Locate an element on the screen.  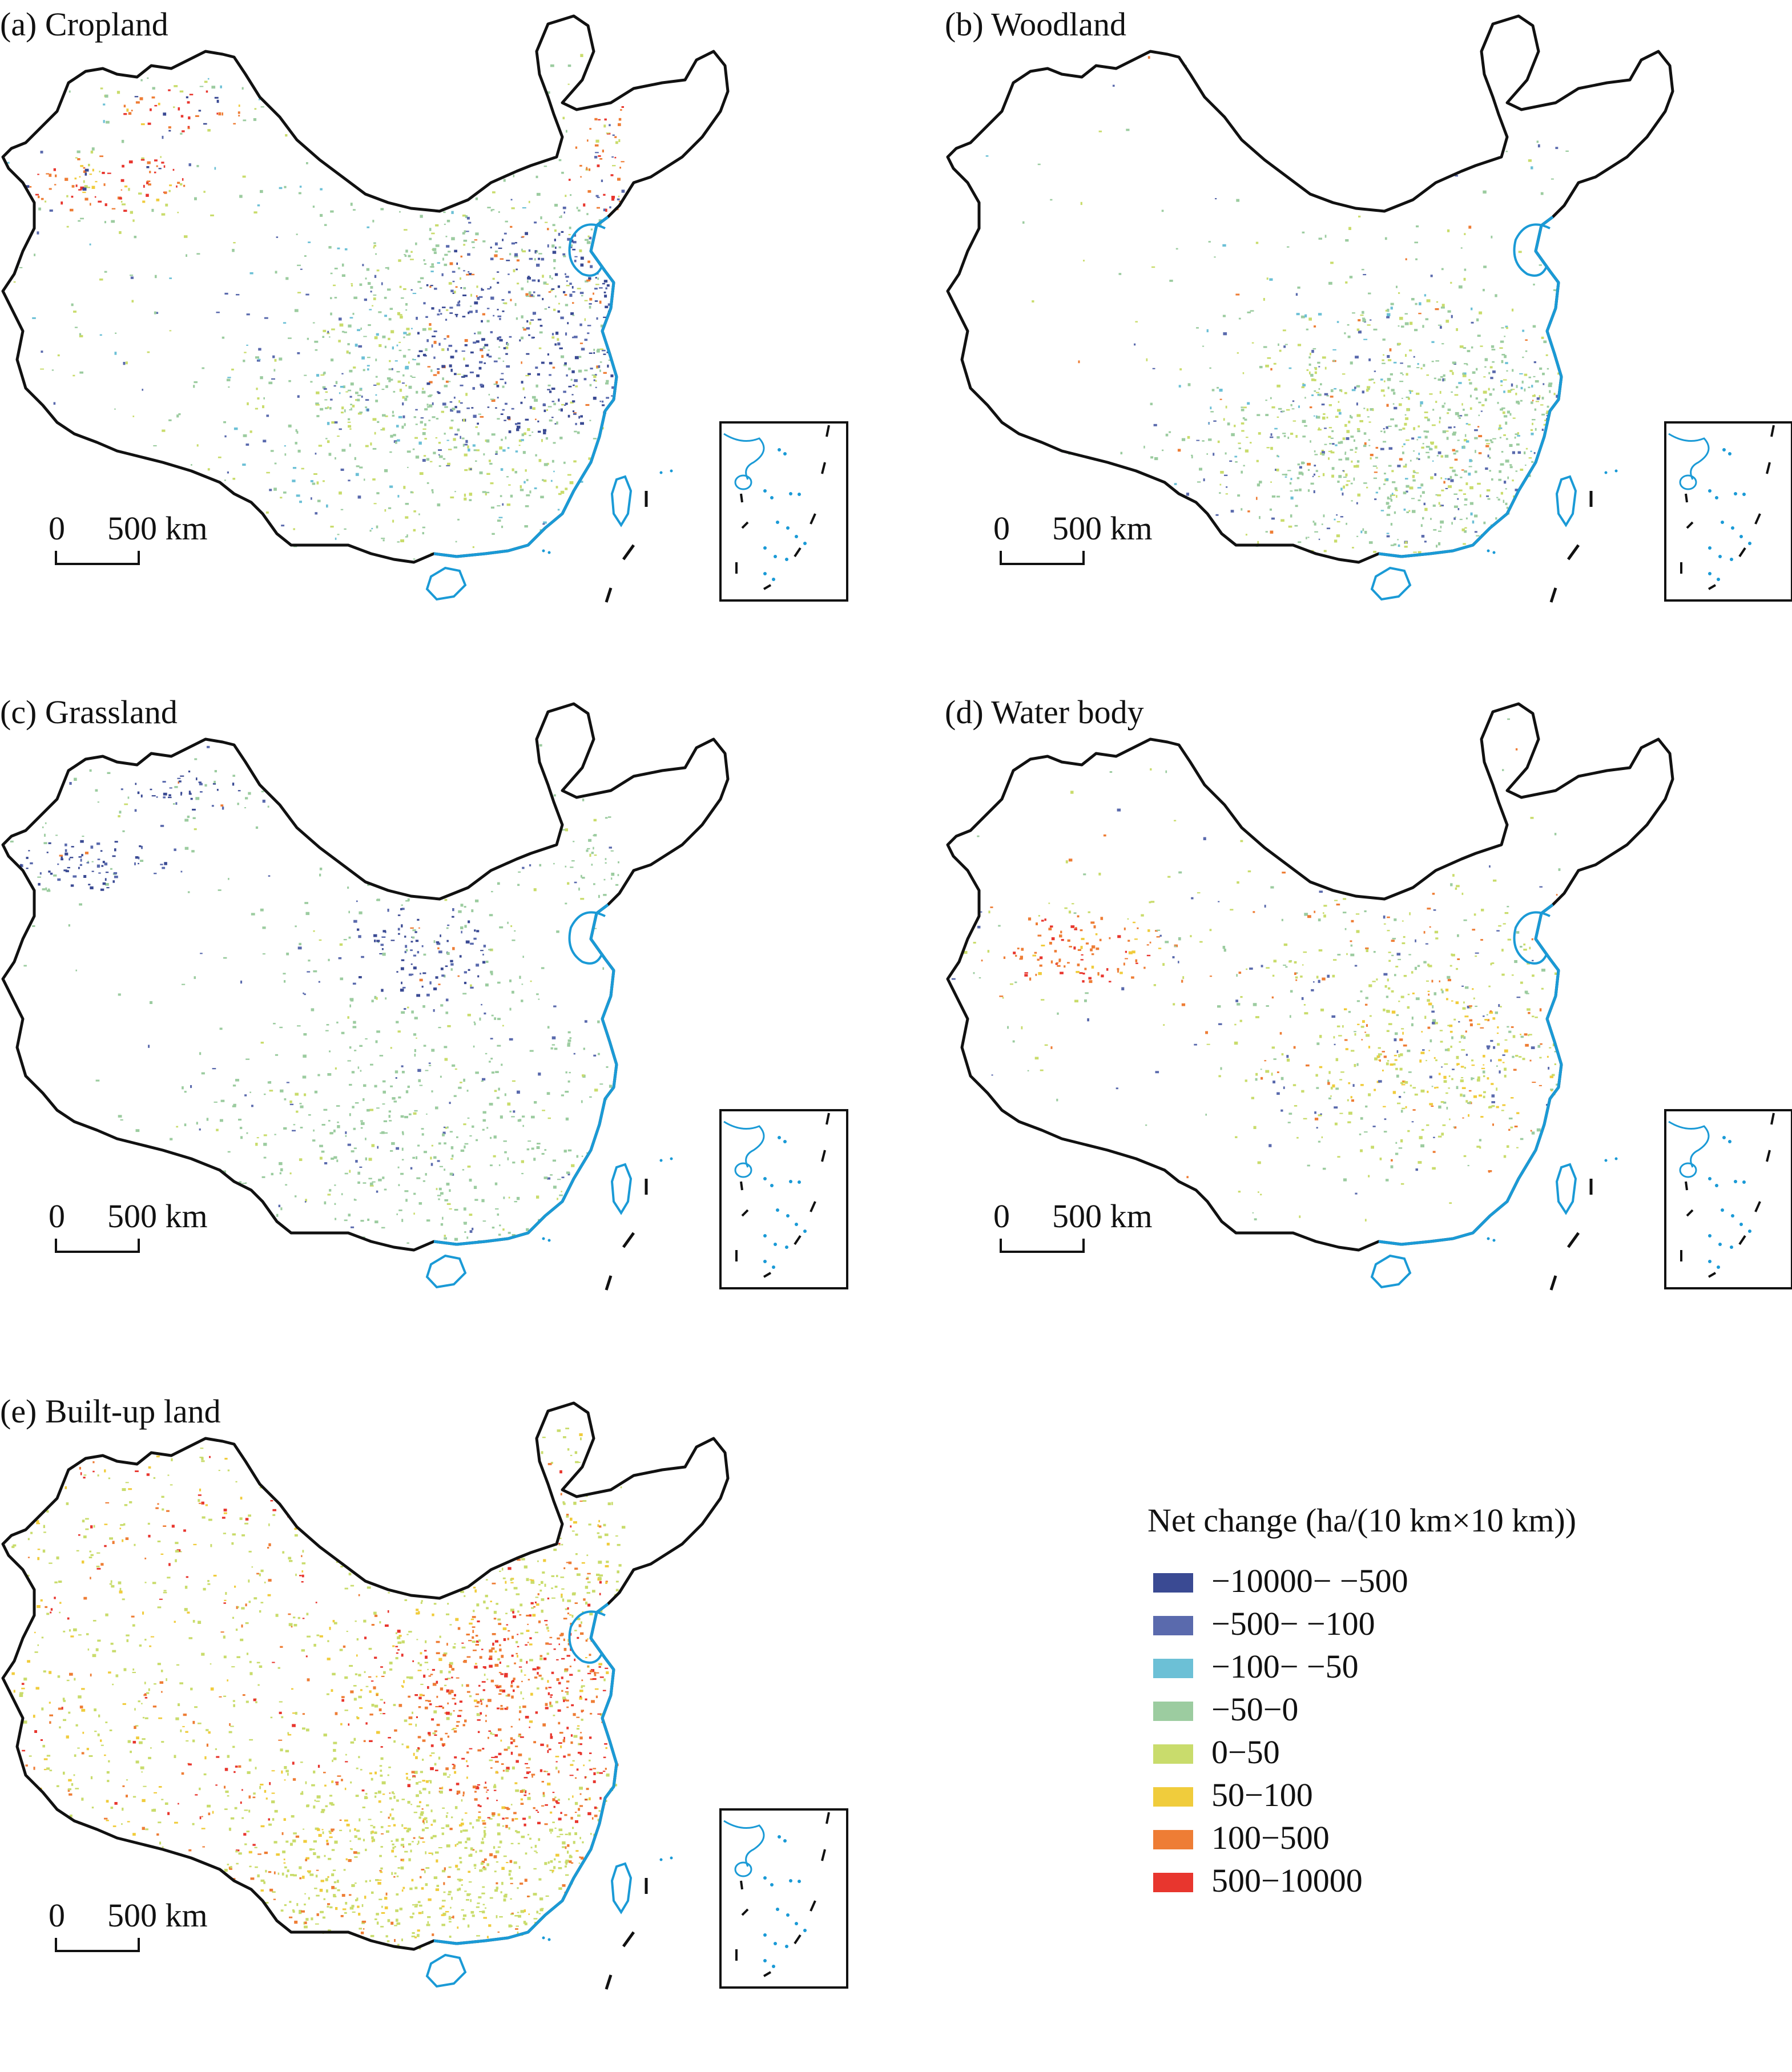
country-boundary is located at coordinates (1310, 289).